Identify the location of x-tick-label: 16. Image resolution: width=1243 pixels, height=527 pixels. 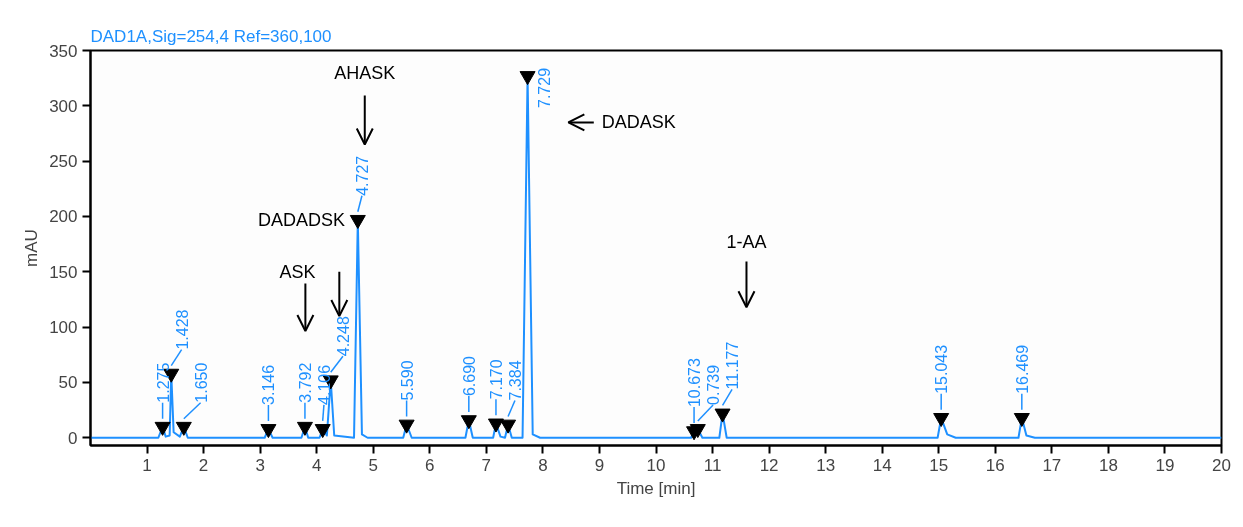
(995, 465).